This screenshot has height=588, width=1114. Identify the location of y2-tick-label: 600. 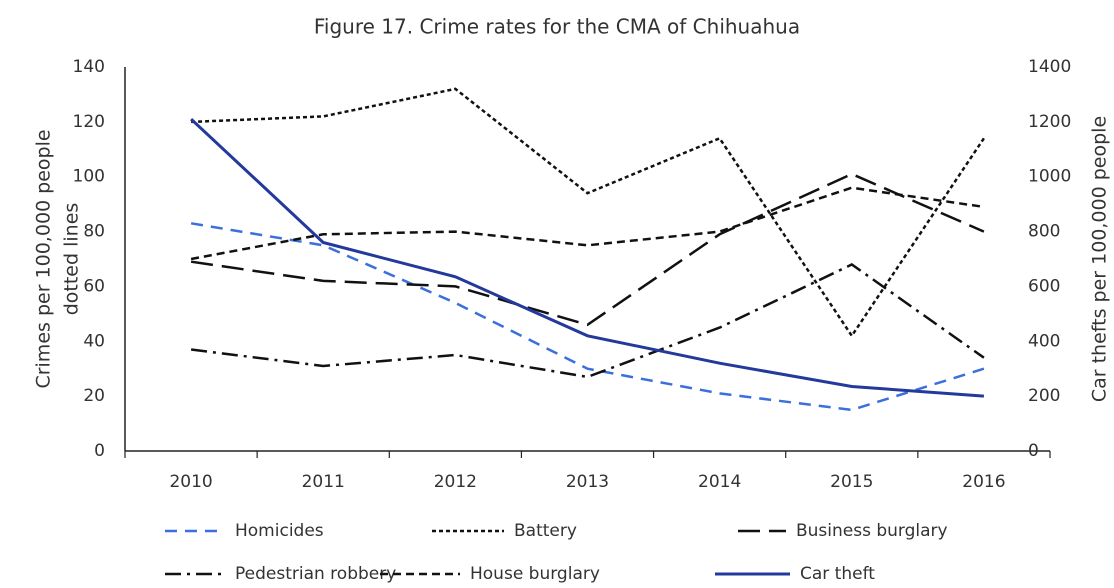
(1044, 286).